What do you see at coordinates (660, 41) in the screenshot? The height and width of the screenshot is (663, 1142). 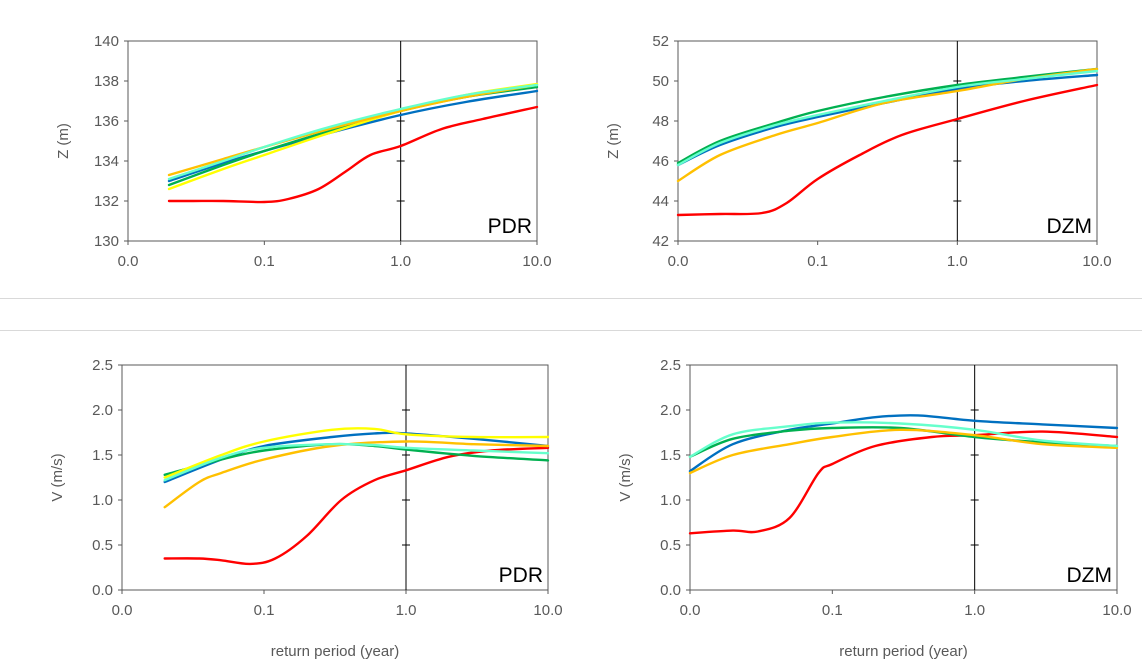 I see `y-tick-label: 52` at bounding box center [660, 41].